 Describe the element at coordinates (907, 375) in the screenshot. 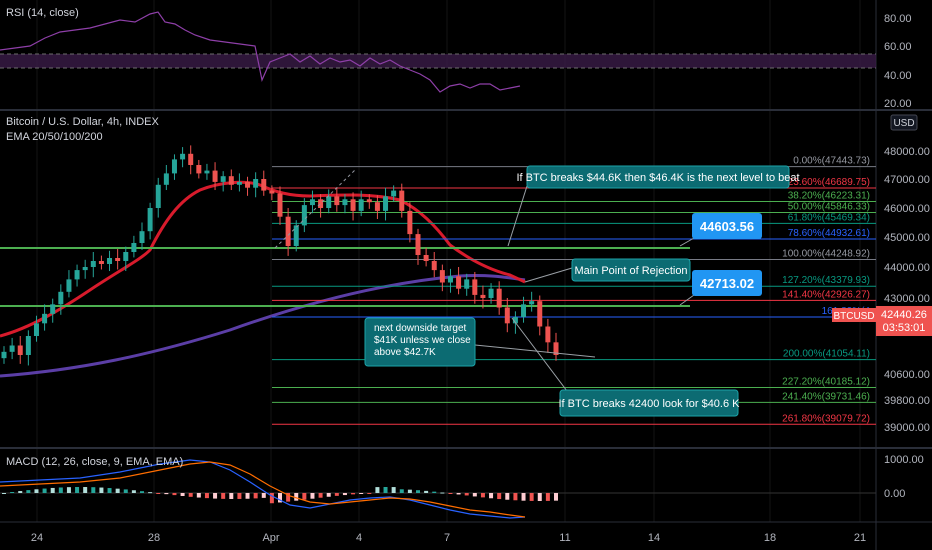

I see `svg-text: 40600.00` at that location.